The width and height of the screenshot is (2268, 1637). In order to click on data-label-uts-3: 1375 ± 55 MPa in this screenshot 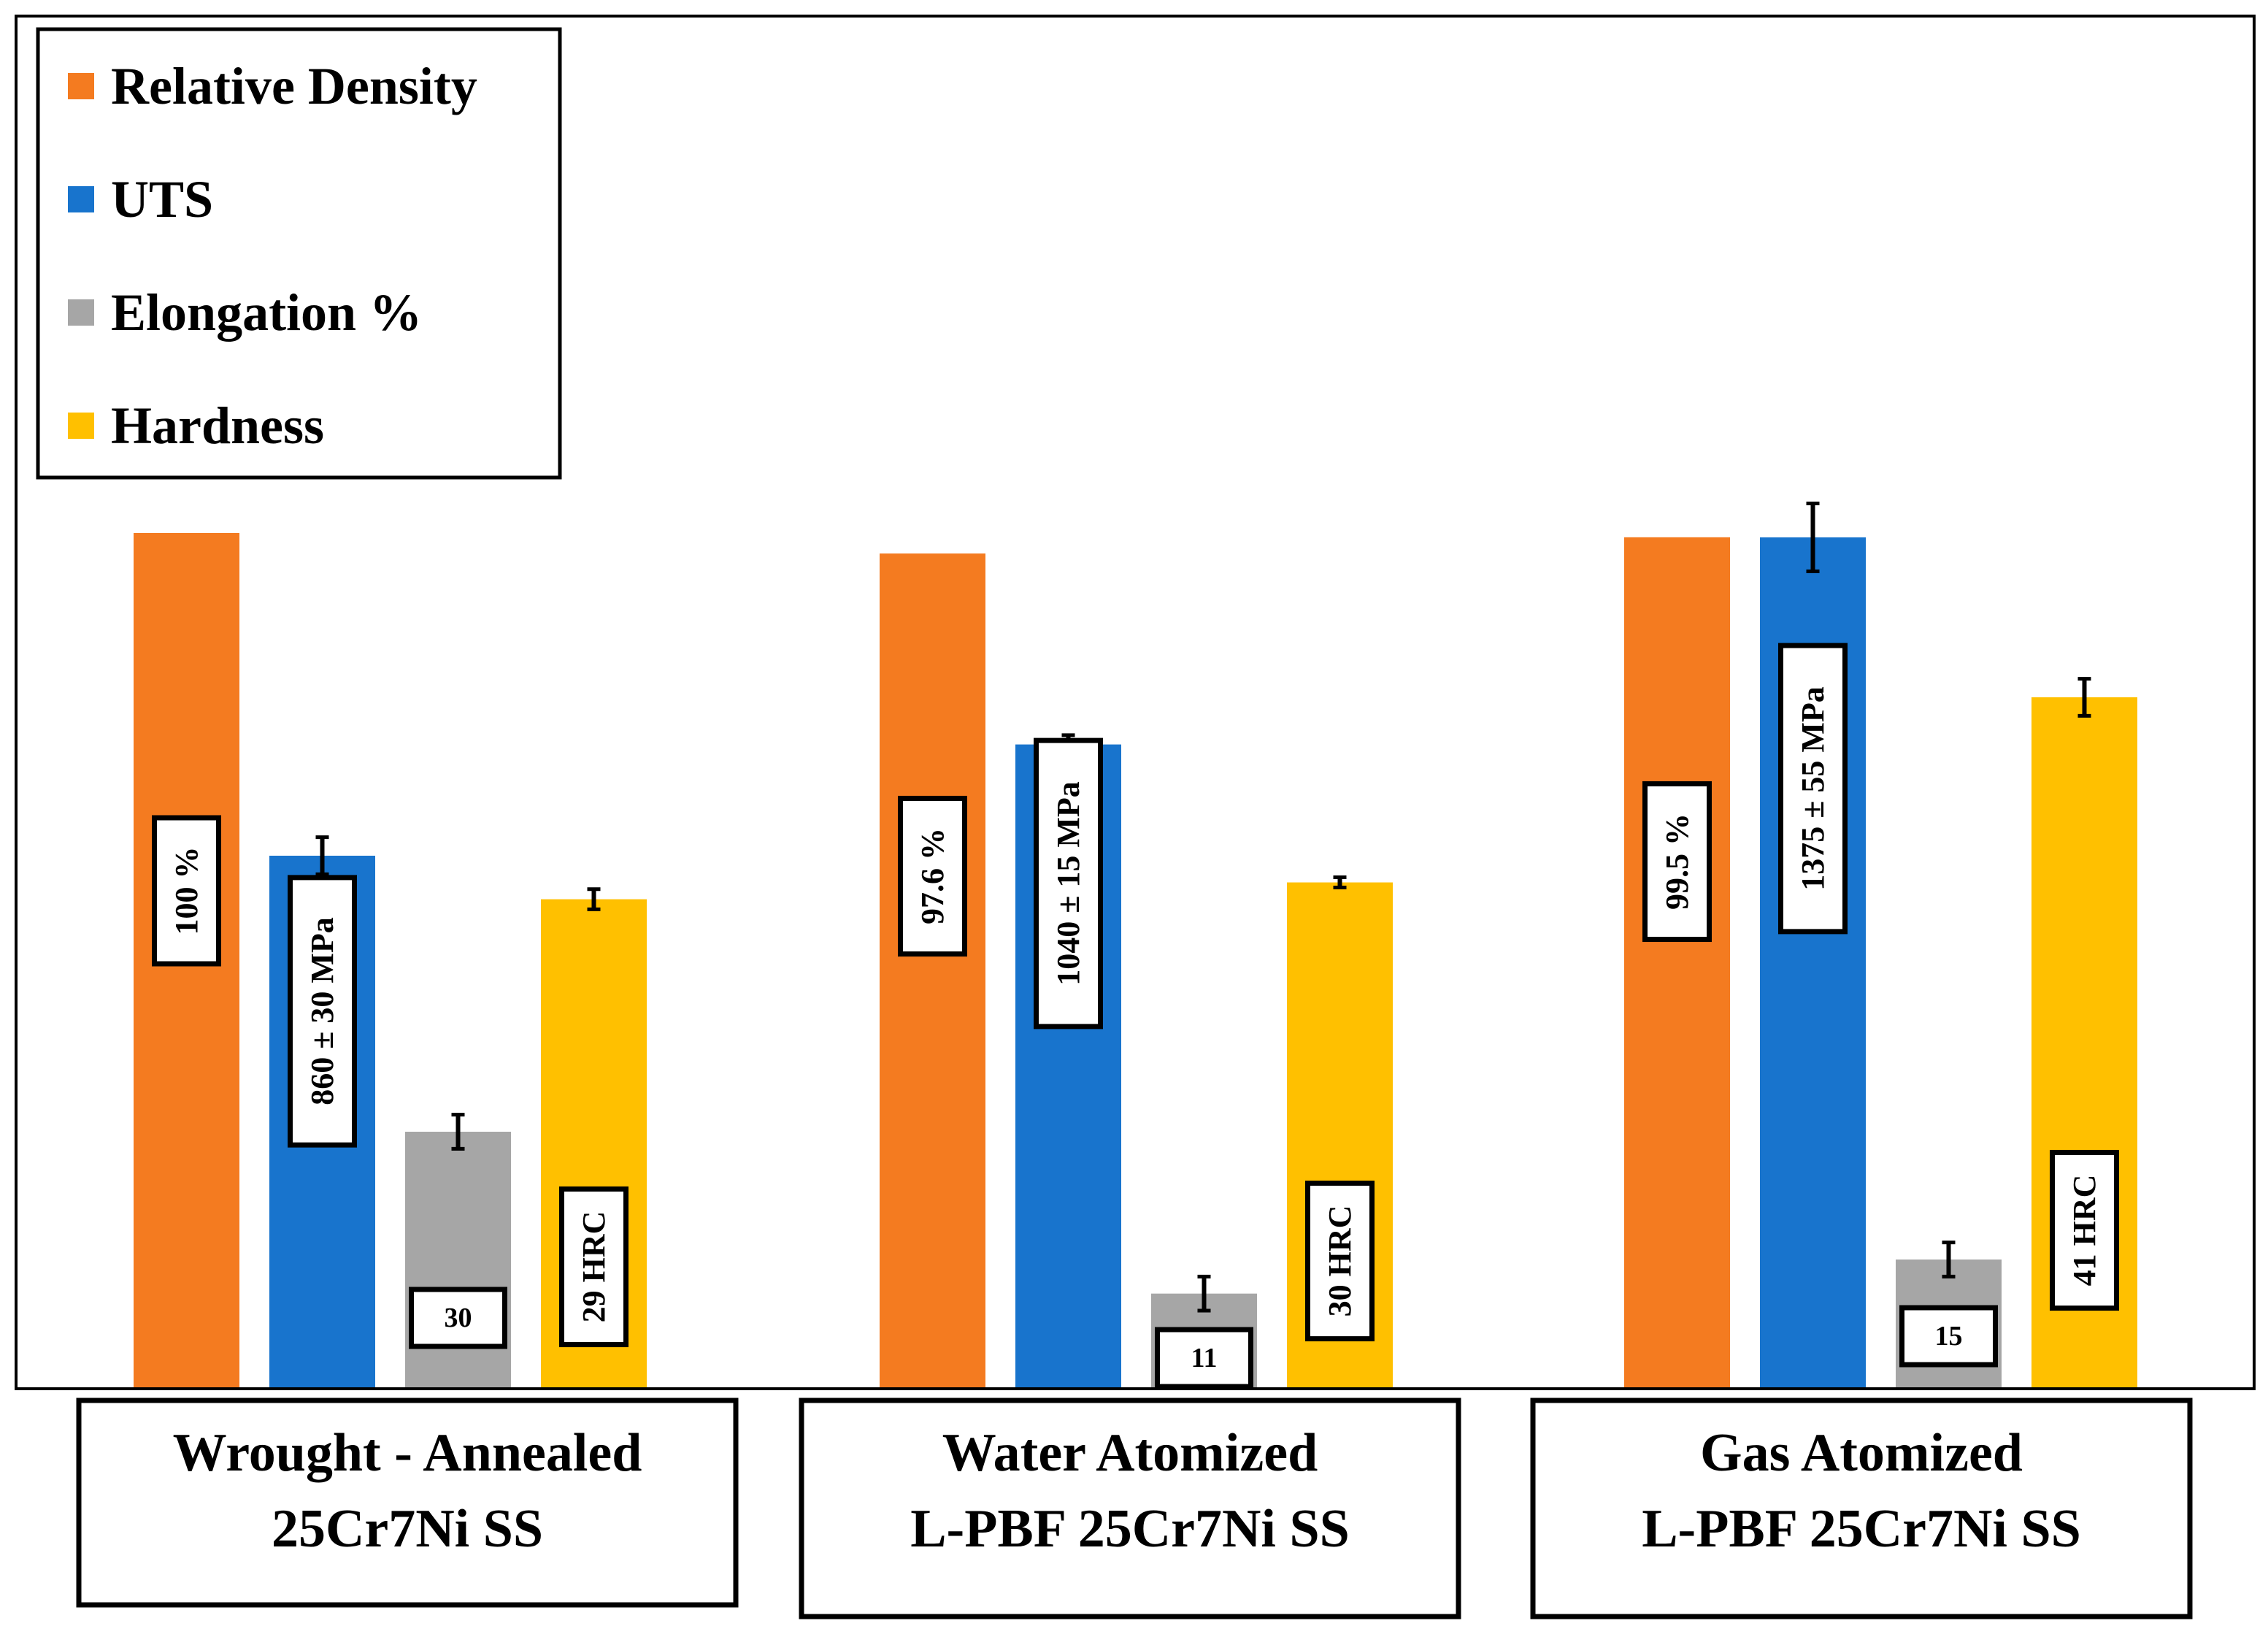, I will do `click(1813, 789)`.